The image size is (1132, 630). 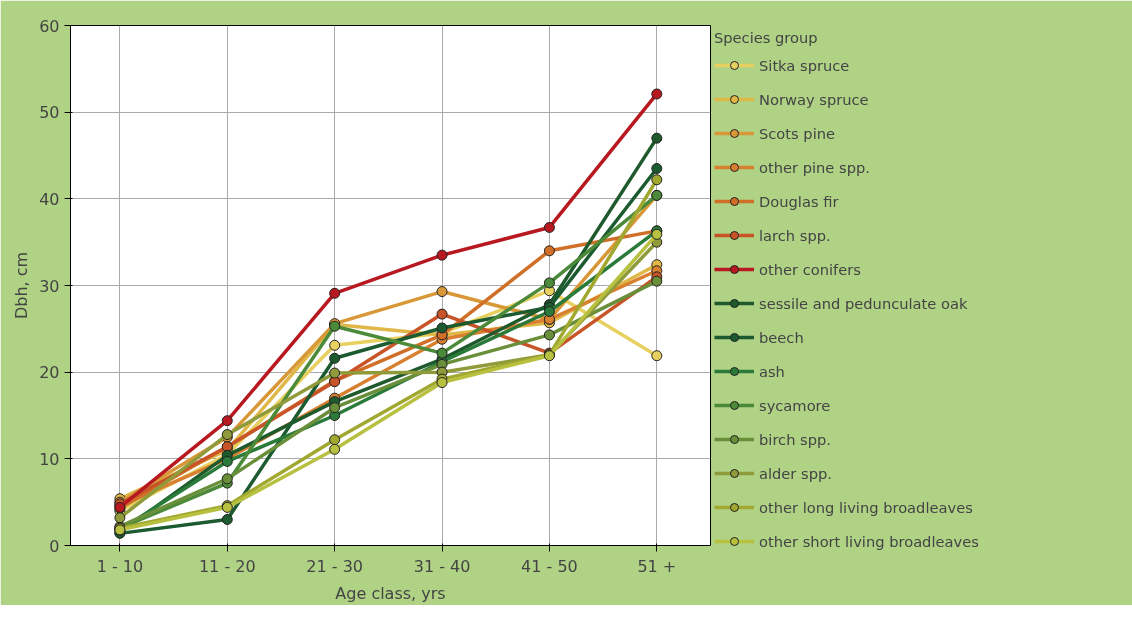 What do you see at coordinates (49, 199) in the screenshot?
I see `y-tick-label: 40` at bounding box center [49, 199].